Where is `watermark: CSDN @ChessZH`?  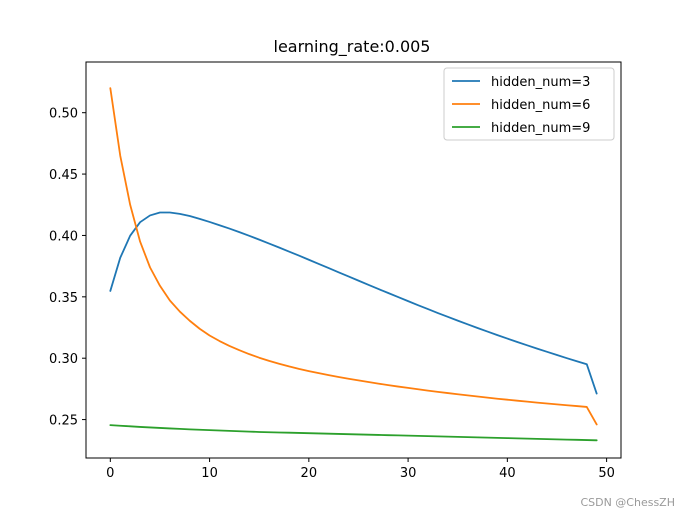 watermark: CSDN @ChessZH is located at coordinates (627, 502).